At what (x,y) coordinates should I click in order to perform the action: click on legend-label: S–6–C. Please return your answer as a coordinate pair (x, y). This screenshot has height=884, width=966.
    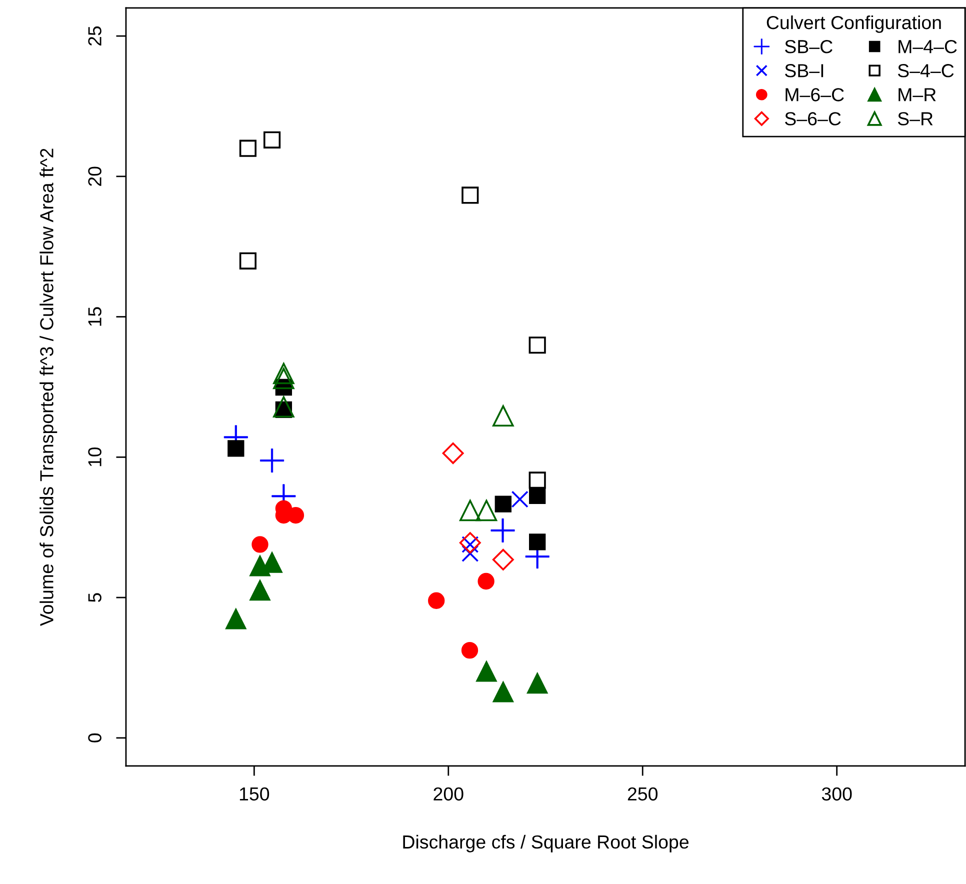
    Looking at the image, I should click on (813, 119).